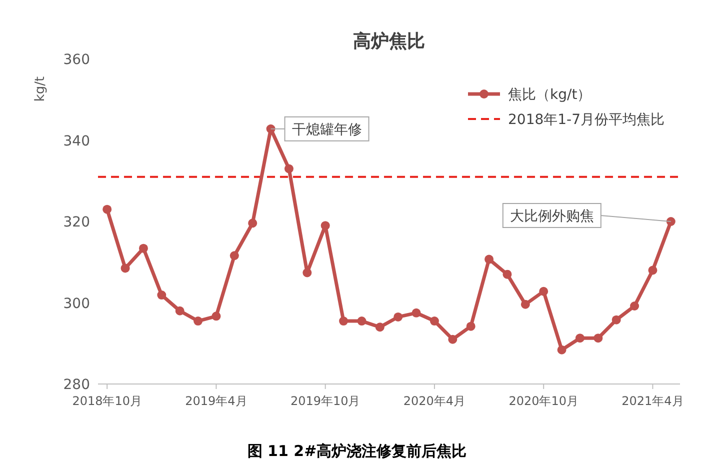 The image size is (714, 471). Describe the element at coordinates (325, 401) in the screenshot. I see `x-tick-label: 2019年10月` at that location.